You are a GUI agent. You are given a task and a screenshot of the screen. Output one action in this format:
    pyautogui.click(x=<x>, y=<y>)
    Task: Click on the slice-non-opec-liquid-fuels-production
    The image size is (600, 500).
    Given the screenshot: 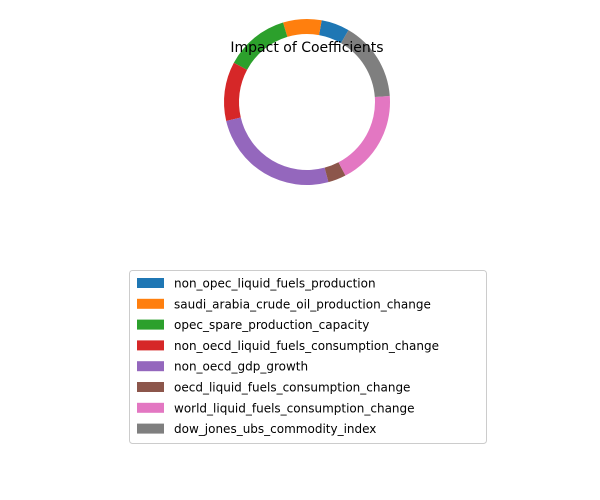 What is the action you would take?
    pyautogui.click(x=334, y=32)
    